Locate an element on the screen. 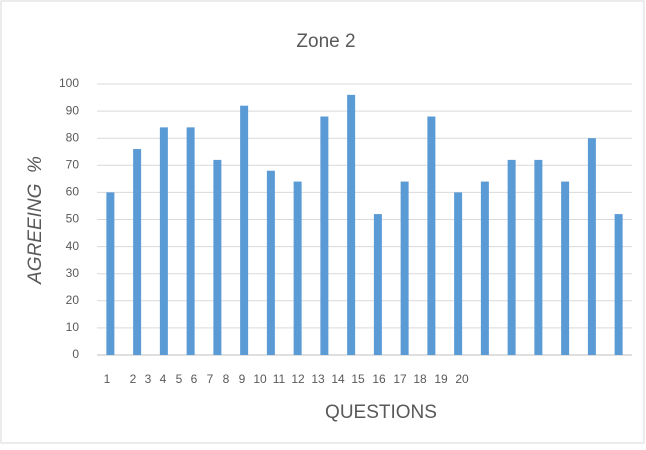 The height and width of the screenshot is (450, 646). x-tick-label: 5 is located at coordinates (179, 379).